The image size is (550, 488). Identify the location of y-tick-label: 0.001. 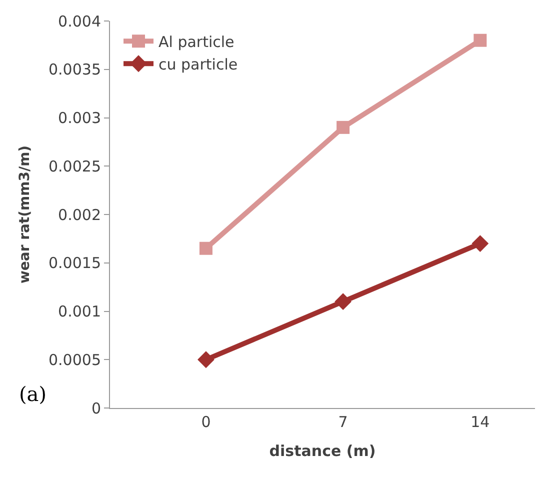
(79, 311).